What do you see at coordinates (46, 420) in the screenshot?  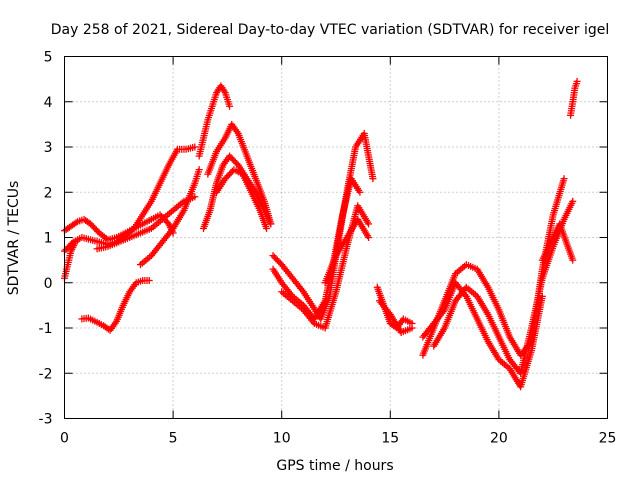 I see `y-tick-label: -3` at bounding box center [46, 420].